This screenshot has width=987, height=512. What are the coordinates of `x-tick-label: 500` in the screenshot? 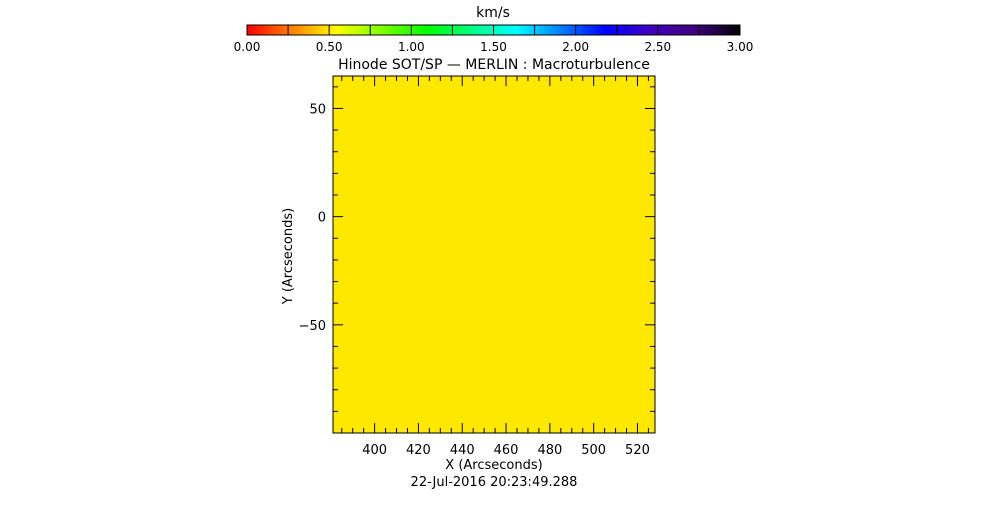 It's located at (593, 450).